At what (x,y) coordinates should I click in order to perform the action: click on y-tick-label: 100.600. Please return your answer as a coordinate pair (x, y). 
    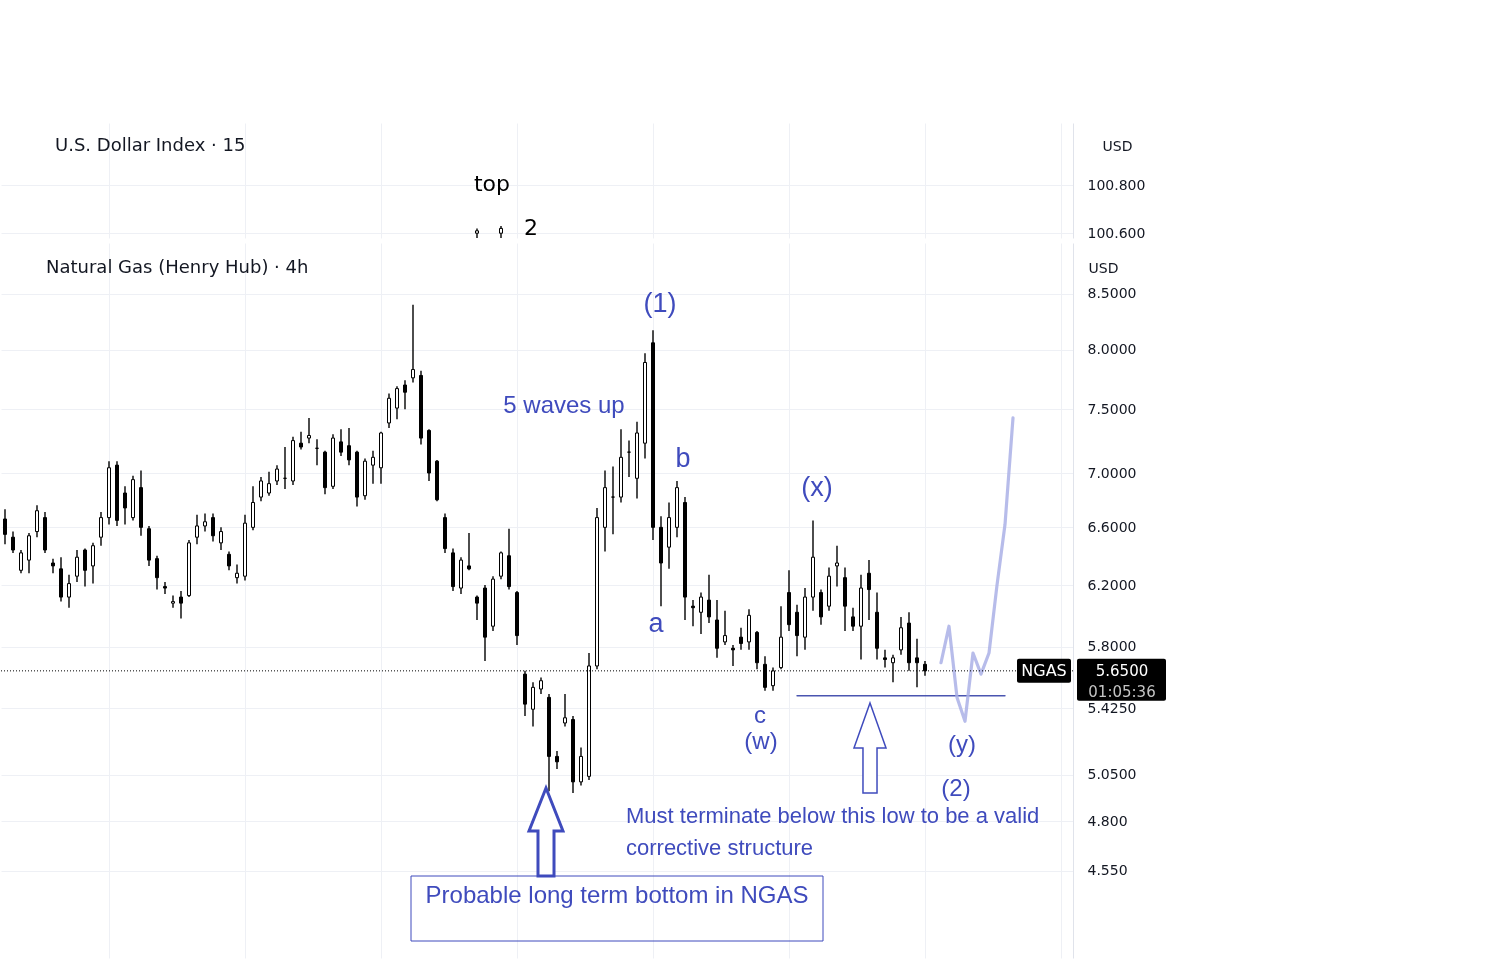
    Looking at the image, I should click on (1116, 232).